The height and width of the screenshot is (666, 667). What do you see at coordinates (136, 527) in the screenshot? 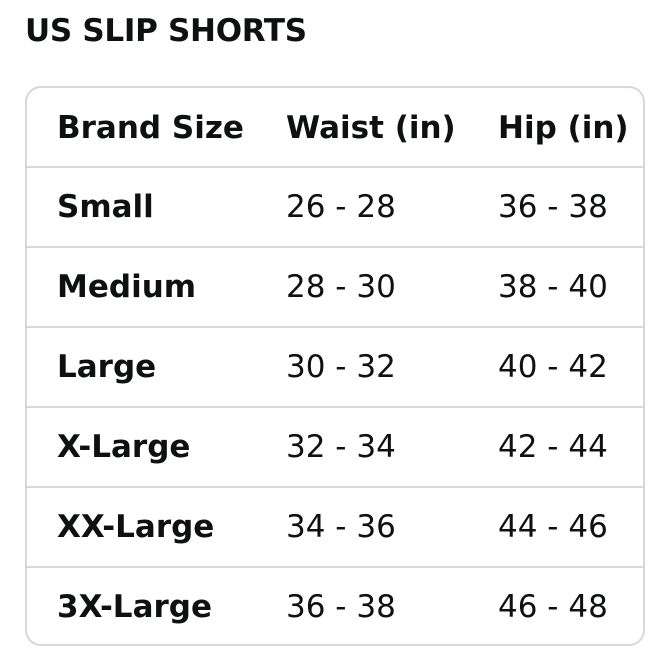
I see `size-label: XX-Large` at bounding box center [136, 527].